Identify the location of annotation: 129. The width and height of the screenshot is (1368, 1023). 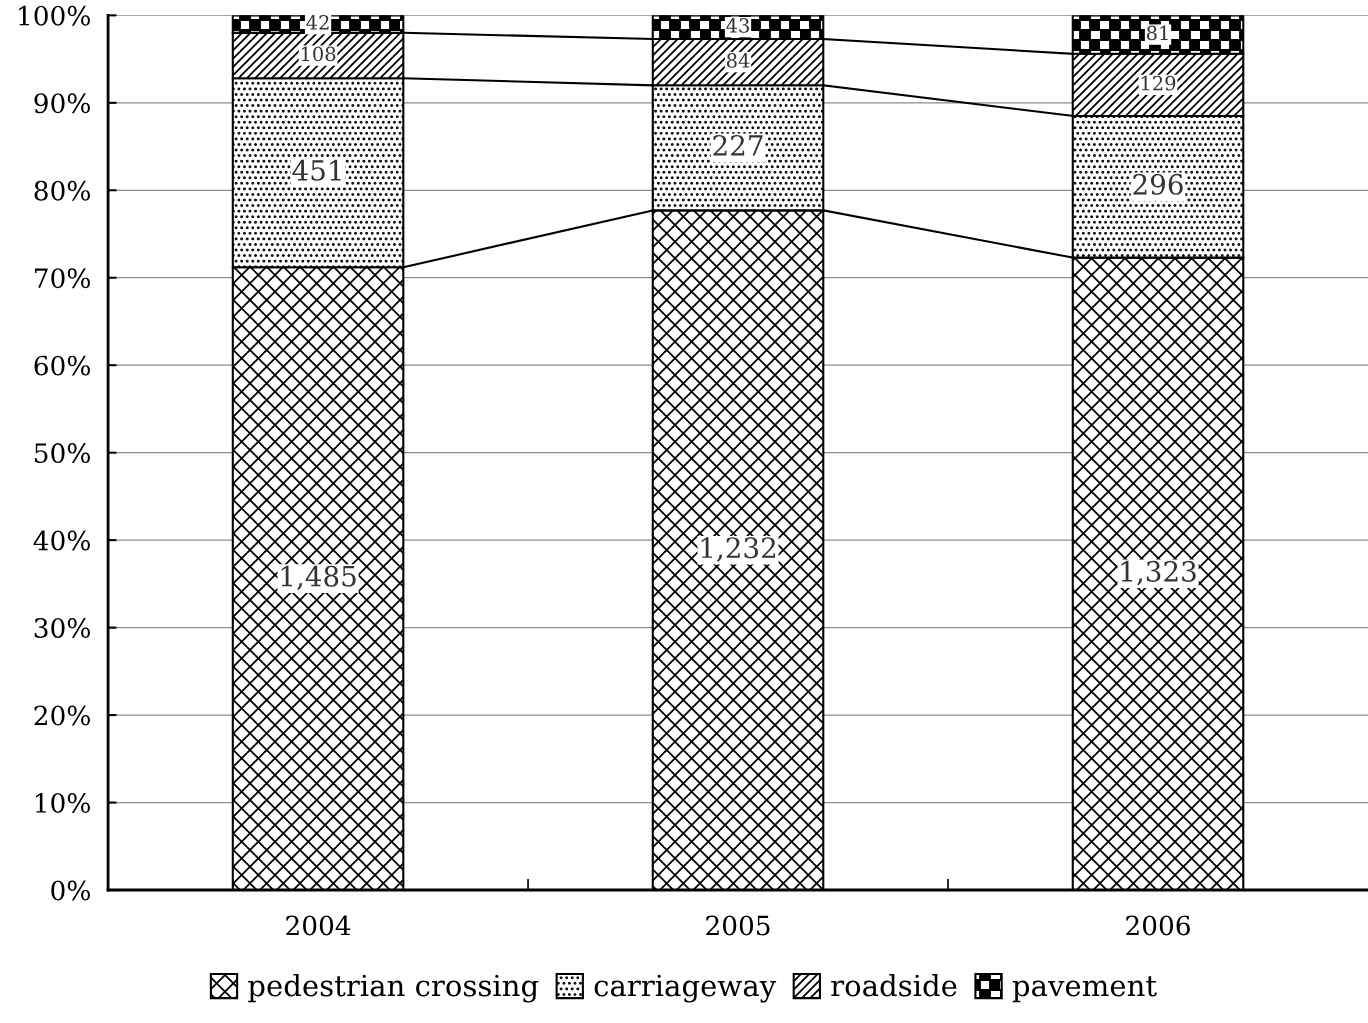
(1158, 83).